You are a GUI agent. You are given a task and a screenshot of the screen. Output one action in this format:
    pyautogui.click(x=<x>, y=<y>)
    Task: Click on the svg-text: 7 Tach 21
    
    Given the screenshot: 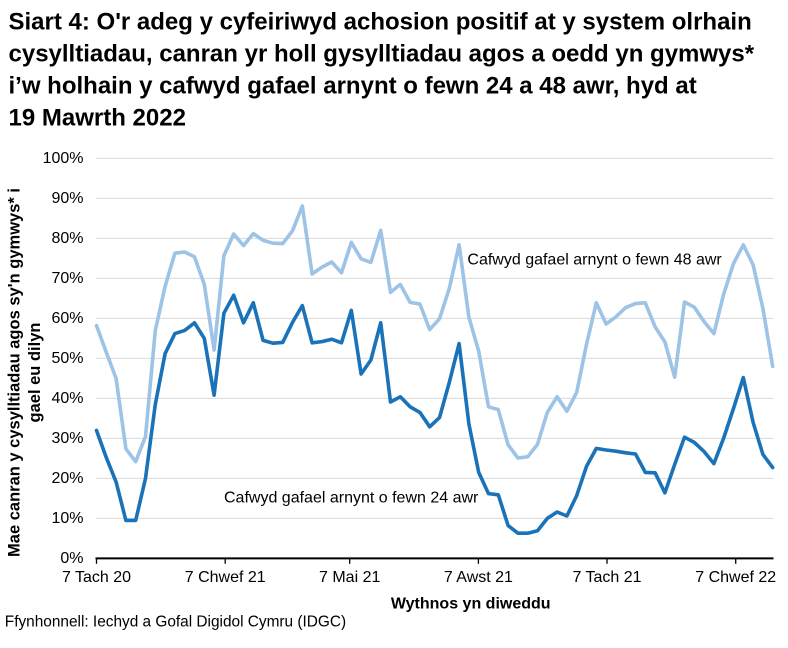 What is the action you would take?
    pyautogui.click(x=606, y=577)
    